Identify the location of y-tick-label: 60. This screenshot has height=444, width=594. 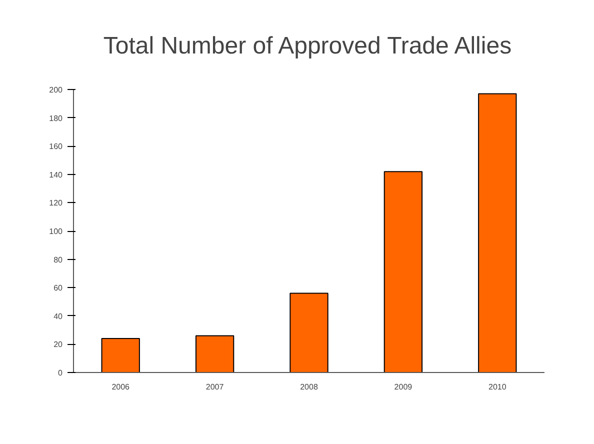
(59, 288).